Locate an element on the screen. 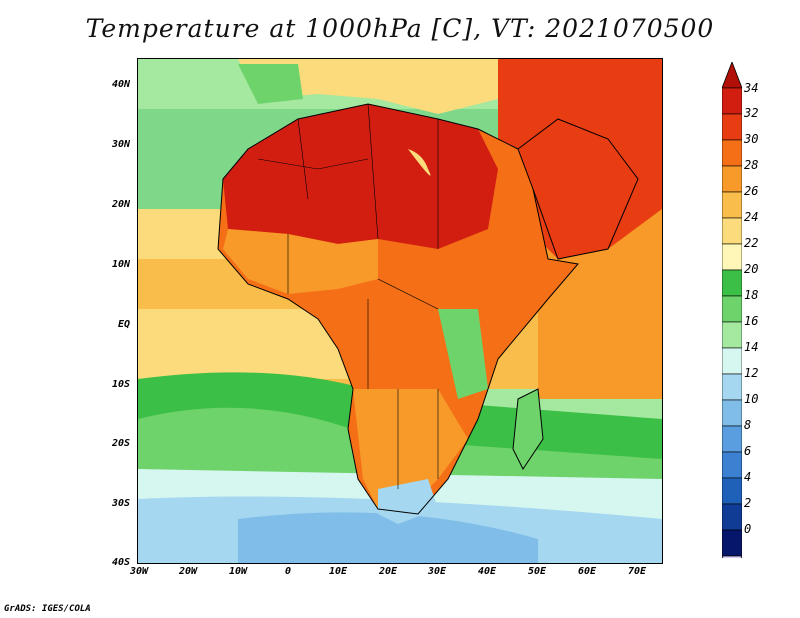 Image resolution: width=800 pixels, height=618 pixels. colorbar-label-24: 24 is located at coordinates (751, 217).